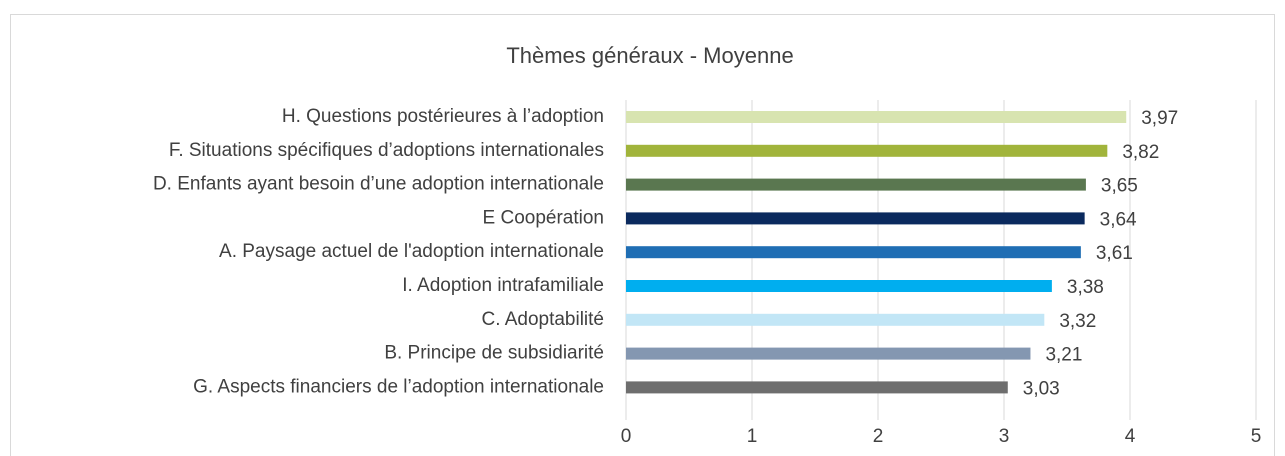 Image resolution: width=1285 pixels, height=456 pixels. Describe the element at coordinates (1041, 388) in the screenshot. I see `data-label: 3,03` at that location.